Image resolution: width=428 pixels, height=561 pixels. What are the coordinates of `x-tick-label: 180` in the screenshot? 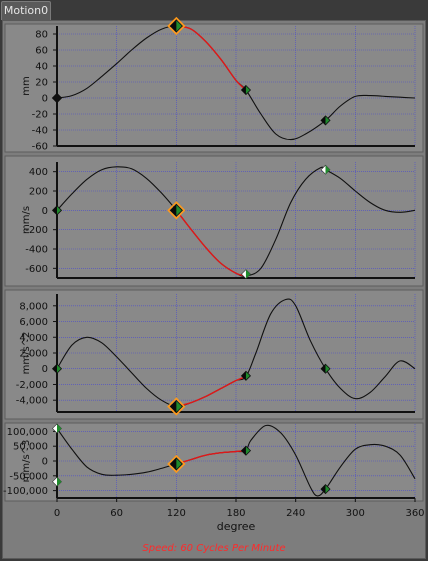 It's located at (235, 513).